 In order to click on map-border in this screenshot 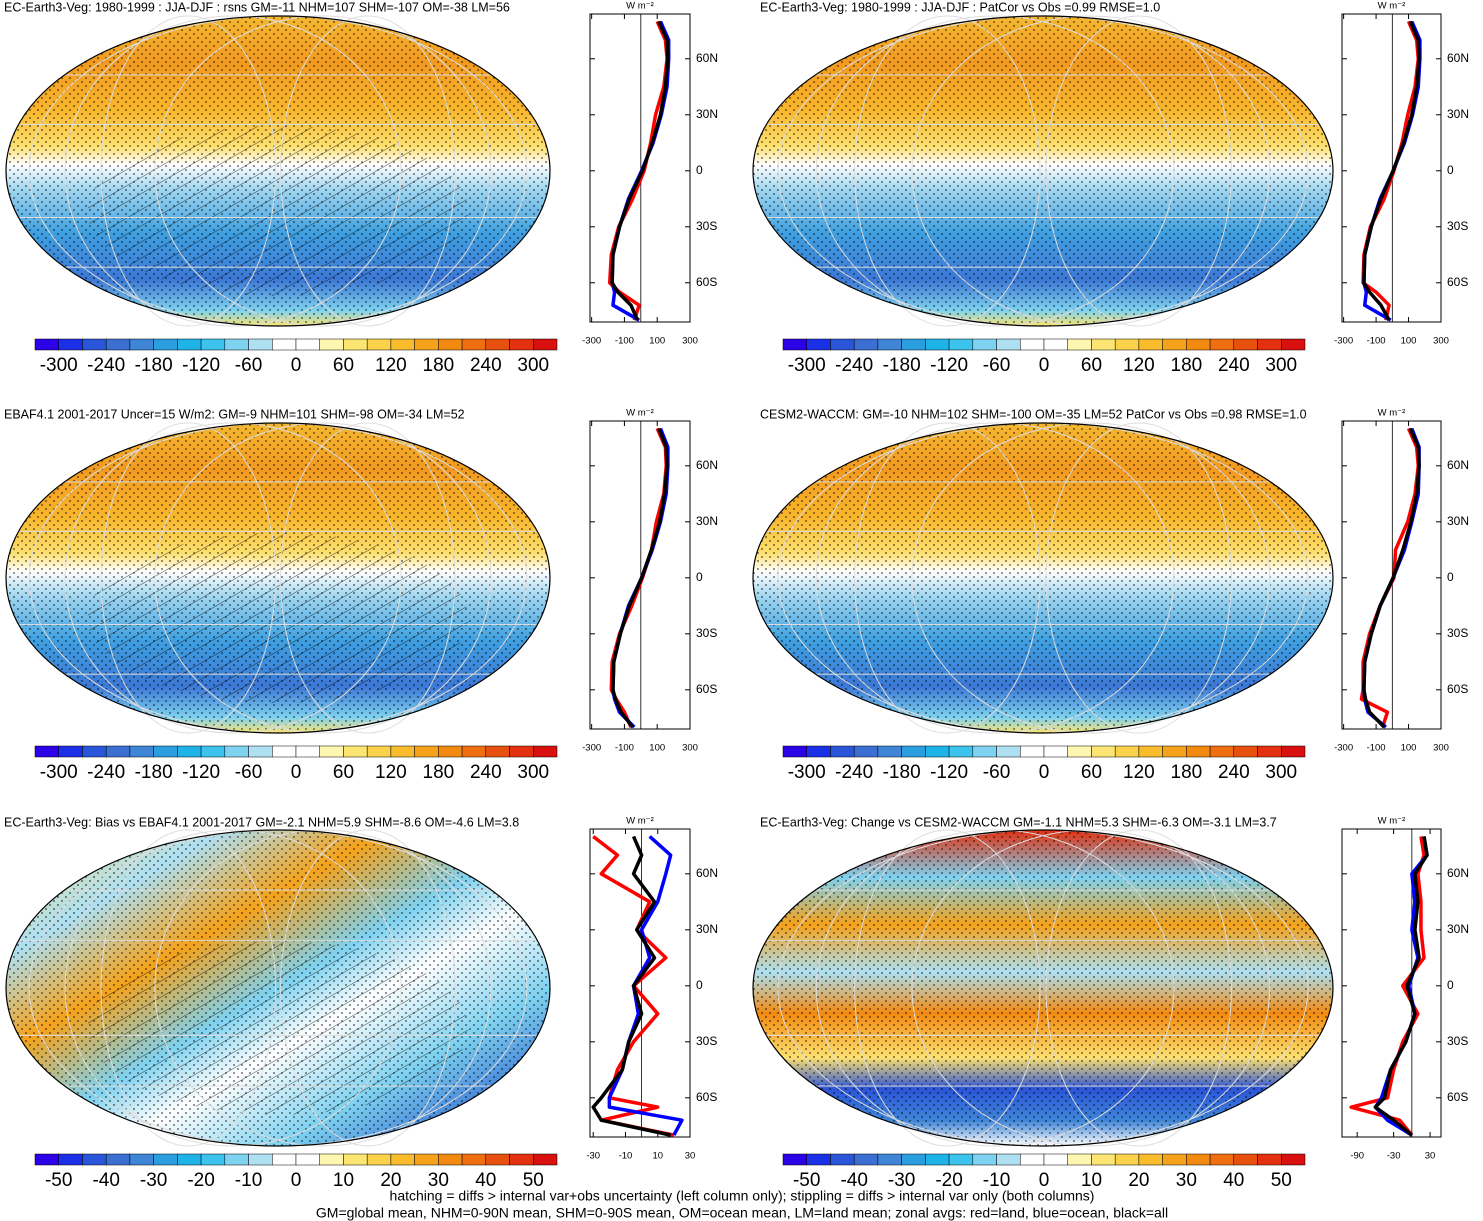, I will do `click(1043, 578)`.